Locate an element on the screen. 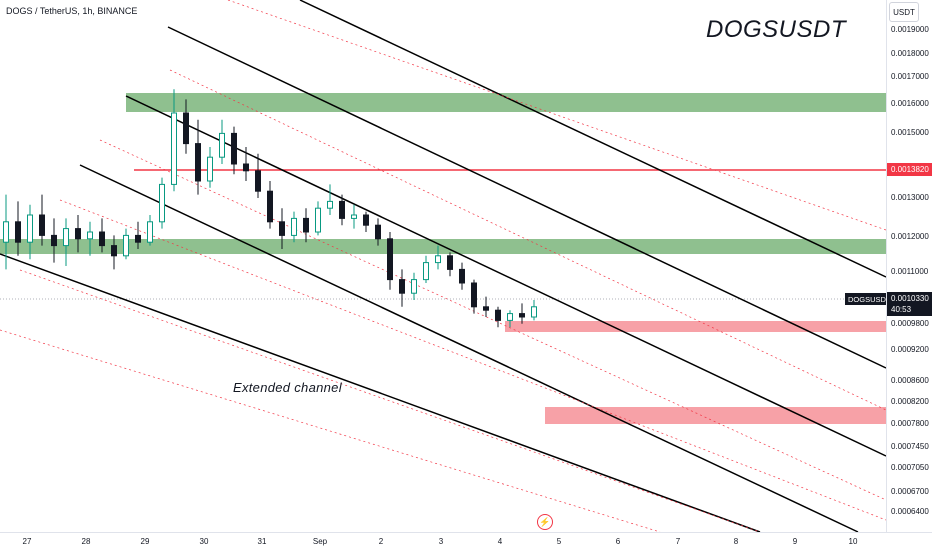 This screenshot has height=550, width=932. y-tick-label: 0.0012000 is located at coordinates (910, 236).